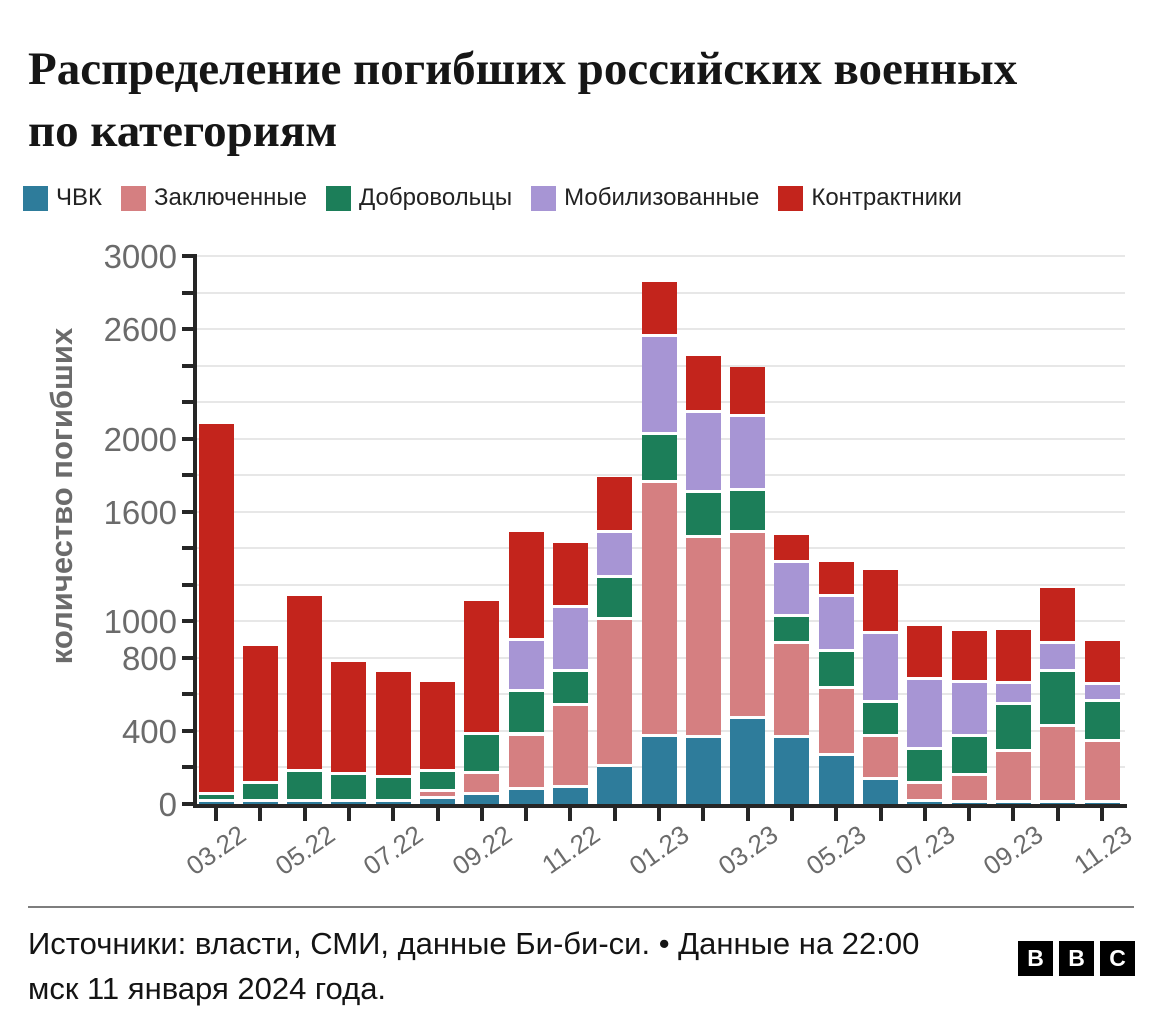 This screenshot has width=1162, height=1032. What do you see at coordinates (662, 197) in the screenshot?
I see `legend-label: Мобилизованные` at bounding box center [662, 197].